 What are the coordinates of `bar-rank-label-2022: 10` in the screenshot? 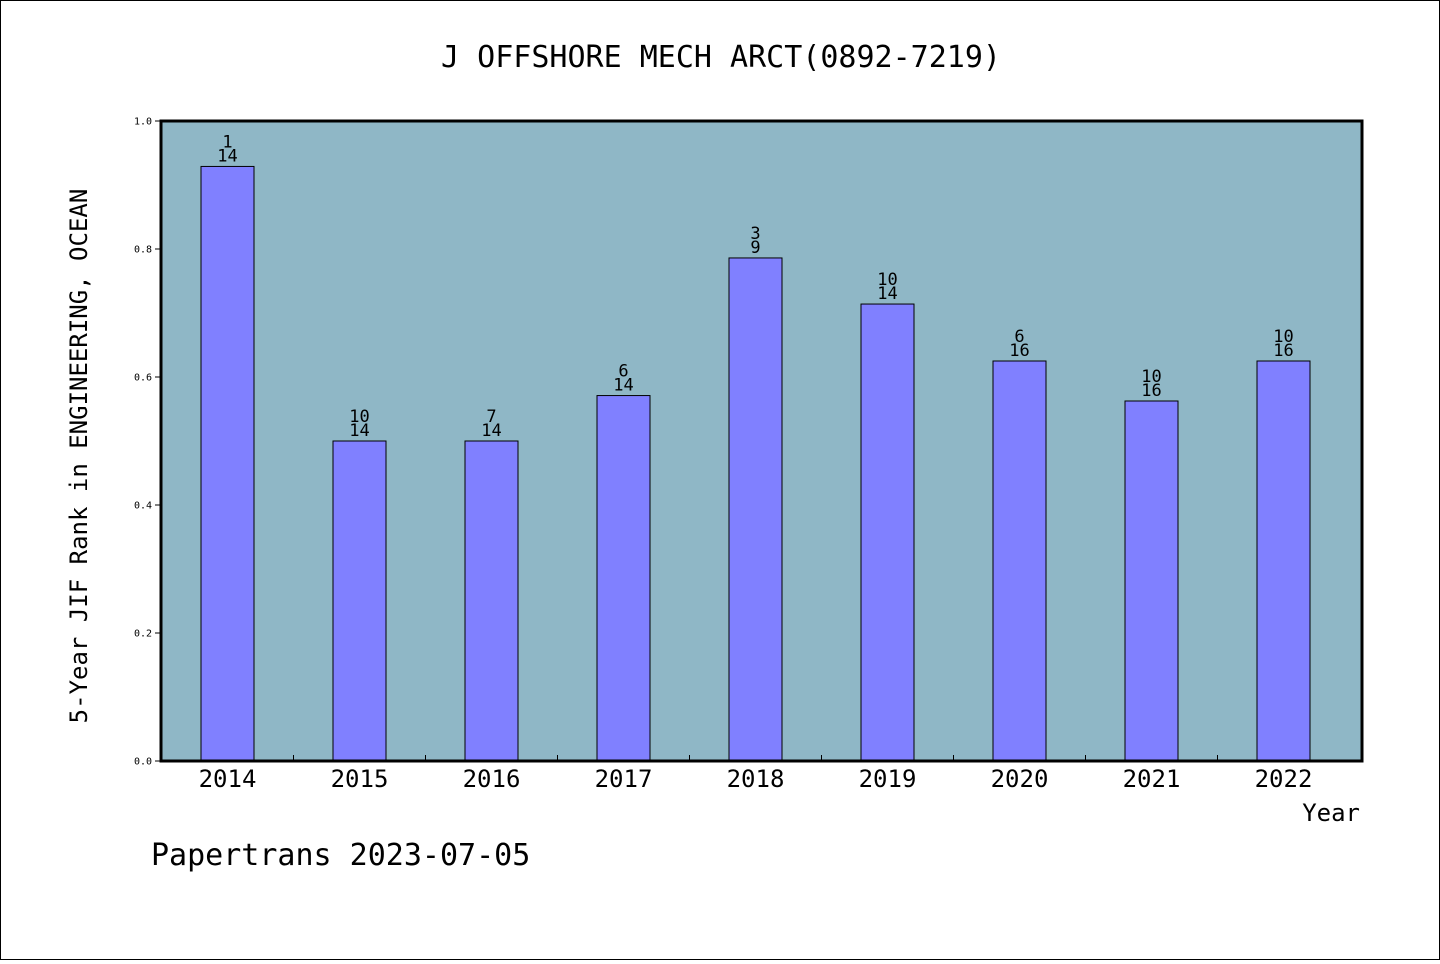 It's located at (1283, 337).